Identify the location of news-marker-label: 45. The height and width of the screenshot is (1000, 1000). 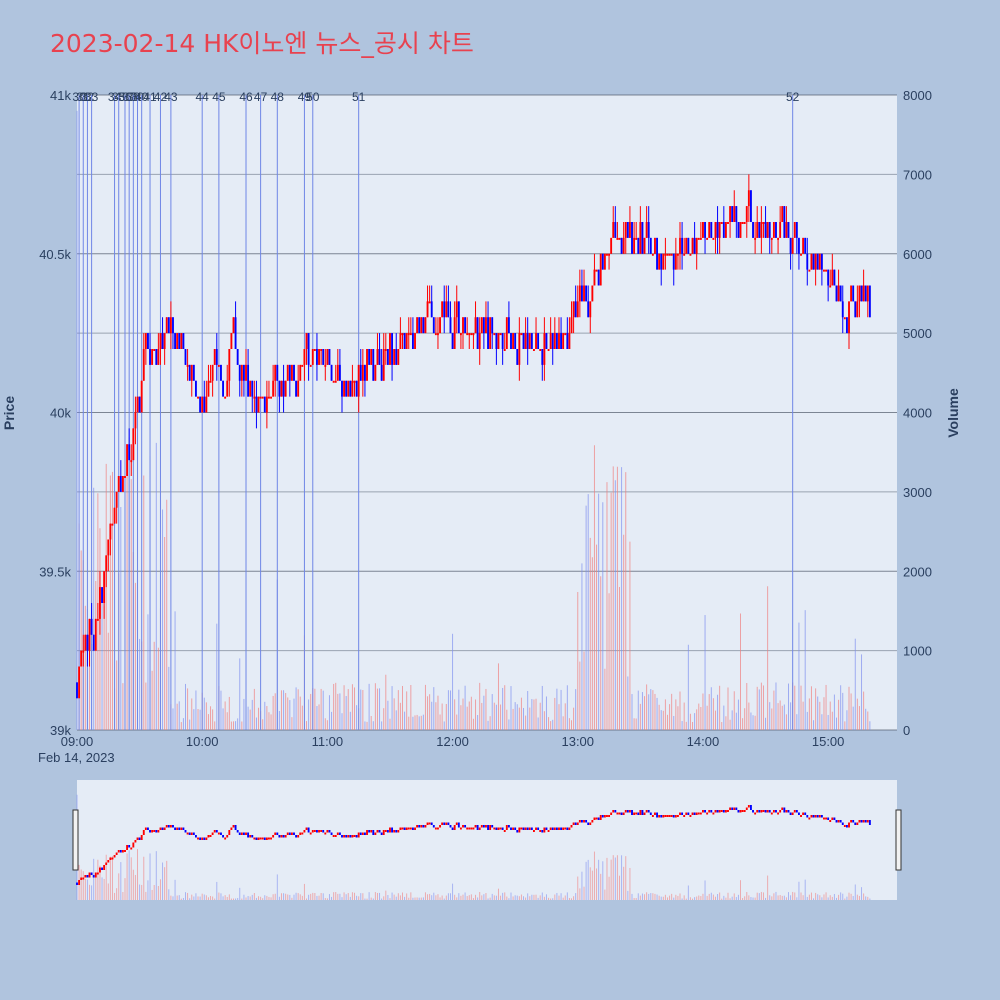
(219, 97).